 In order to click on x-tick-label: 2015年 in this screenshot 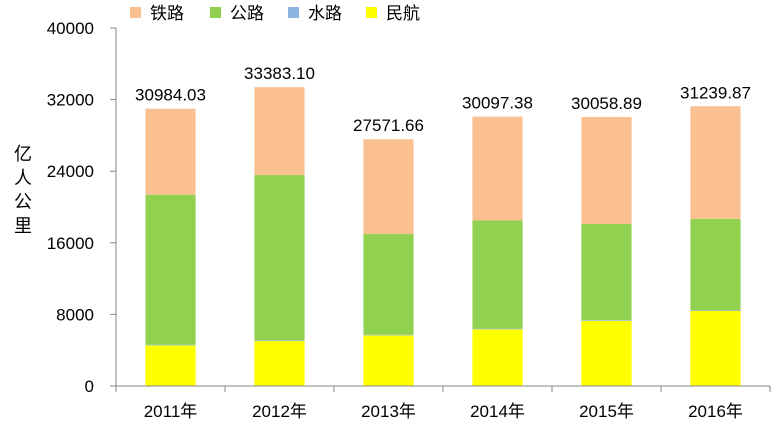, I will do `click(606, 411)`.